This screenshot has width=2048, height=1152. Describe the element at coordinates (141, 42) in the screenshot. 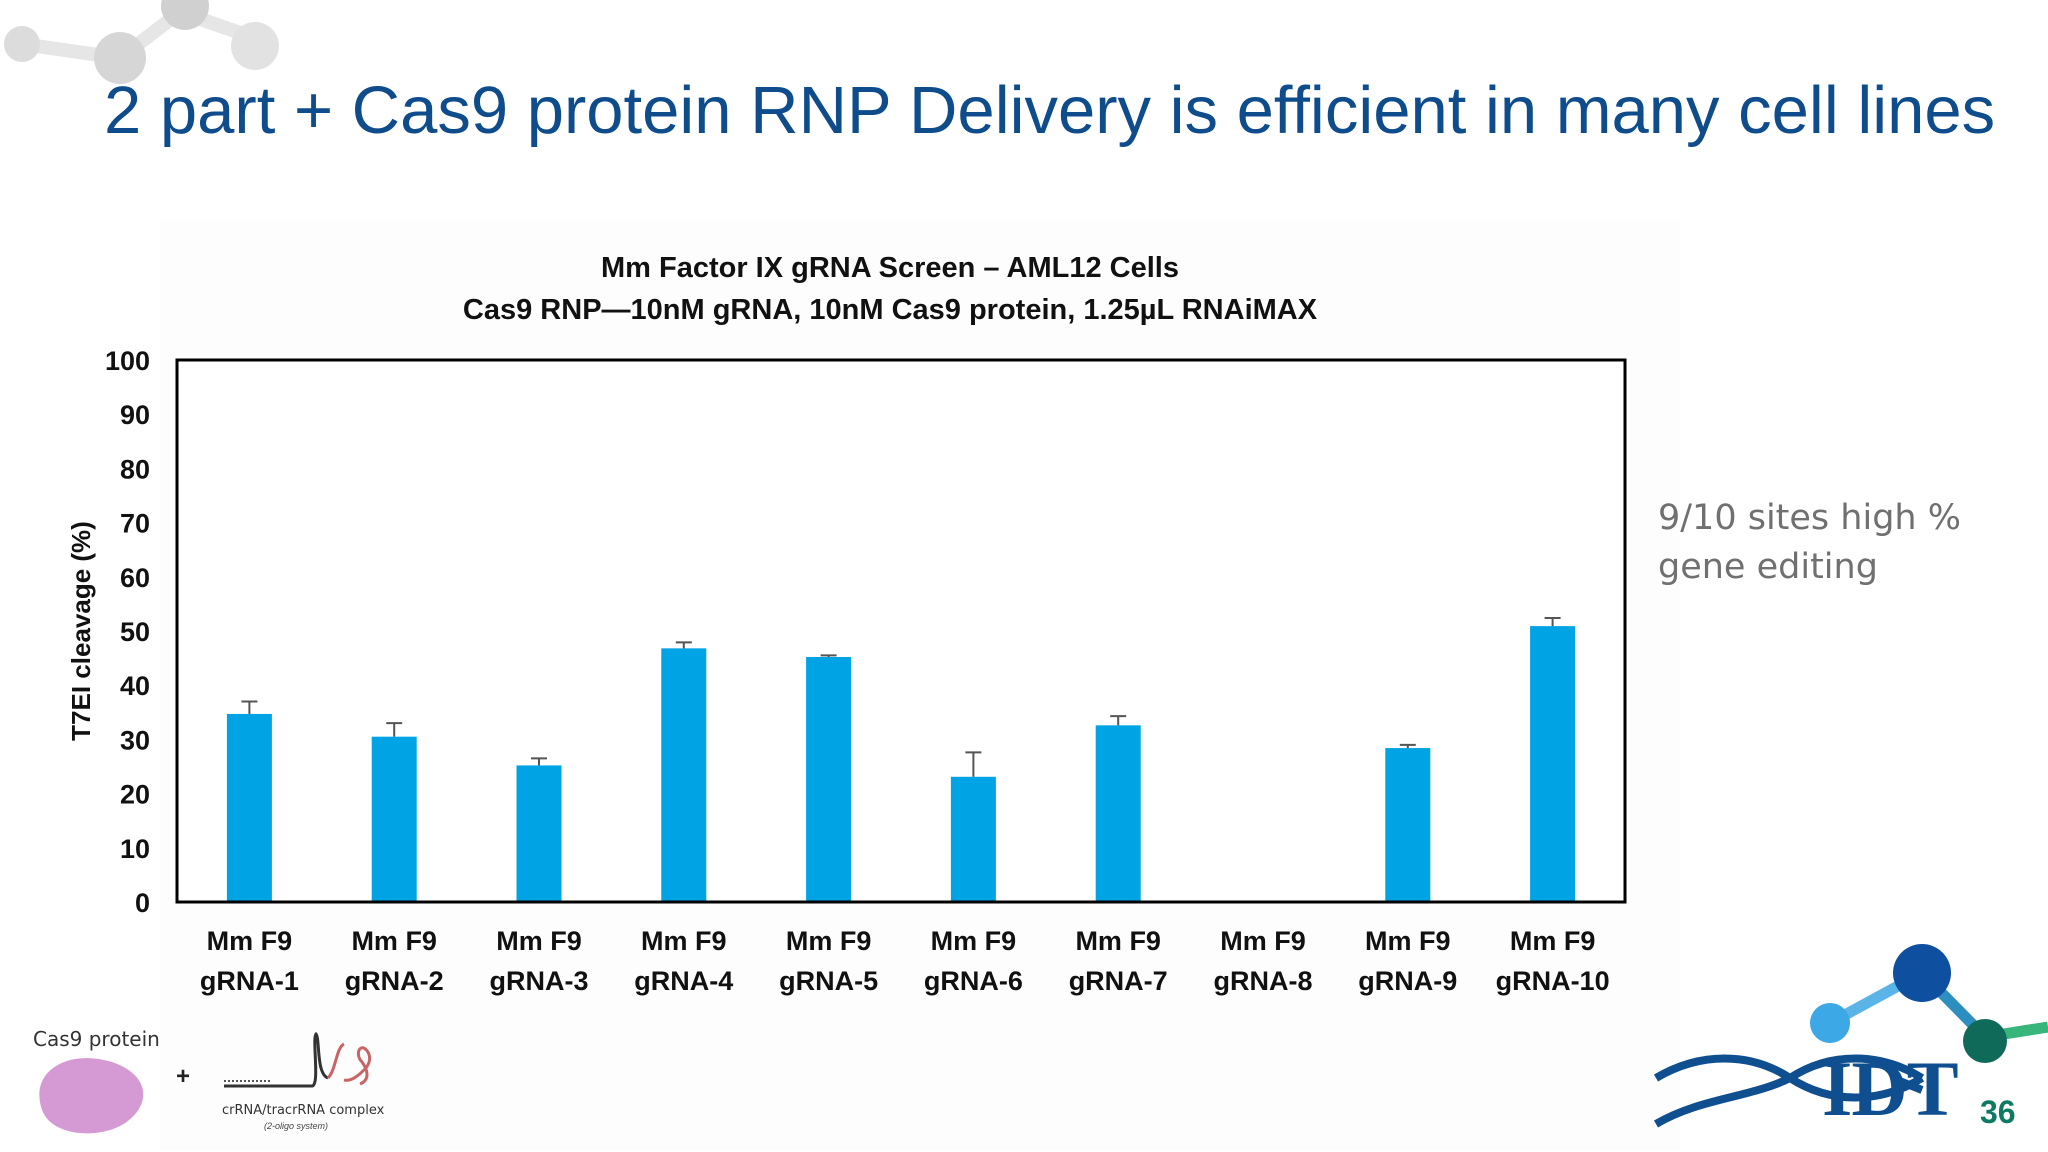

I see `molecule-decoration-icon` at that location.